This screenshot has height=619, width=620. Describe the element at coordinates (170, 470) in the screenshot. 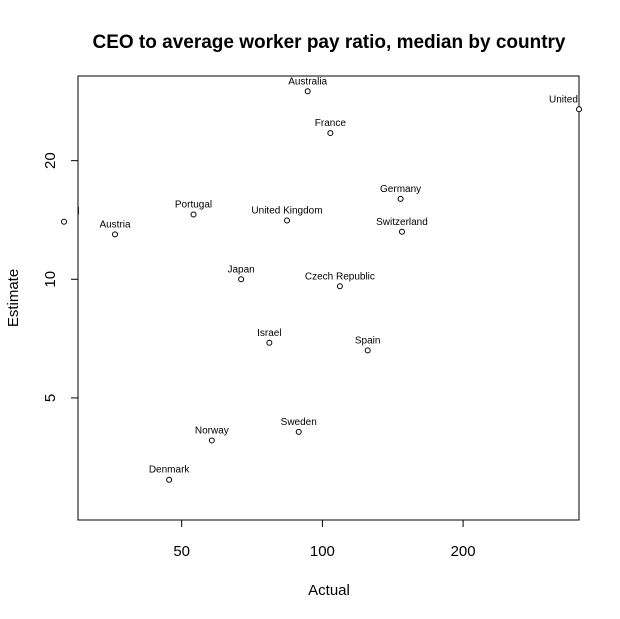

I see `data-point-label: Denmark` at that location.